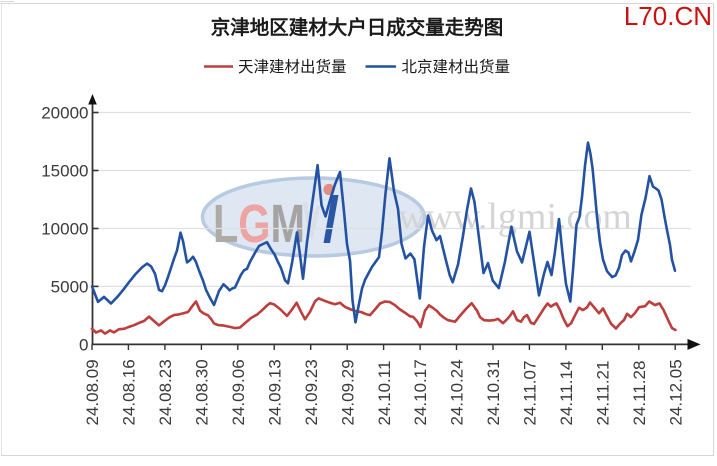 The height and width of the screenshot is (466, 717). Describe the element at coordinates (420, 392) in the screenshot. I see `svg-text: 24.10.17` at that location.